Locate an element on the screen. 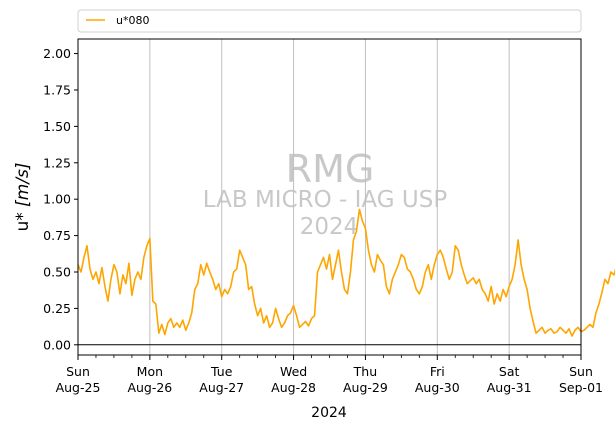 The height and width of the screenshot is (431, 615). x-tick-label-day-2: Tue is located at coordinates (221, 371).